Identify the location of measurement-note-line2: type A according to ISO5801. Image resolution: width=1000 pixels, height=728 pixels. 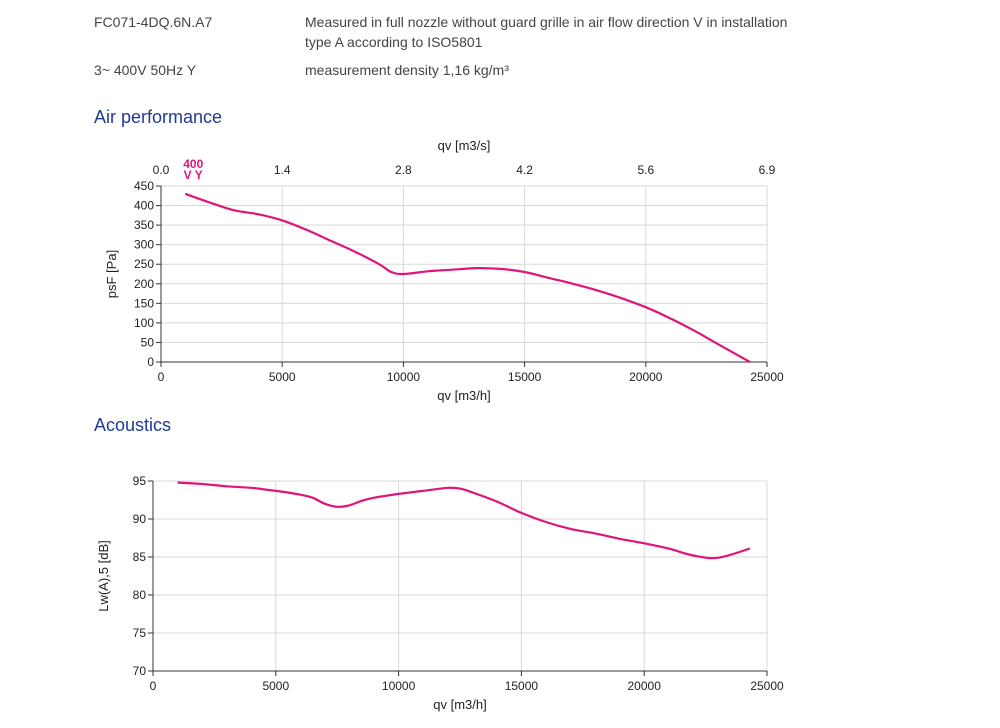
(394, 42).